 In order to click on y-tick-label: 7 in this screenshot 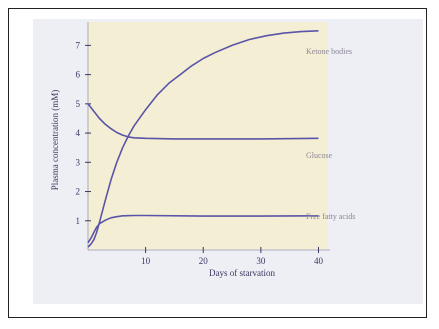, I will do `click(78, 45)`.